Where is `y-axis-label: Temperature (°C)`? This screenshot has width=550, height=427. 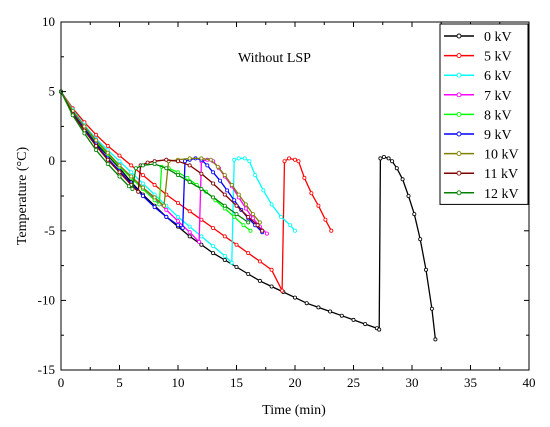
y-axis-label: Temperature (°C) is located at coordinates (22, 196).